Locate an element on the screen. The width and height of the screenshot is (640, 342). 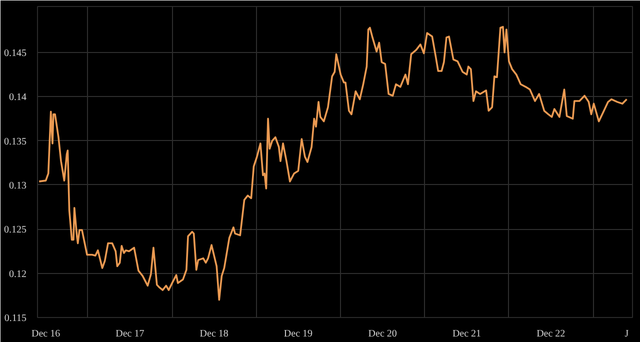
x-tick-label: Dec 19 is located at coordinates (298, 334).